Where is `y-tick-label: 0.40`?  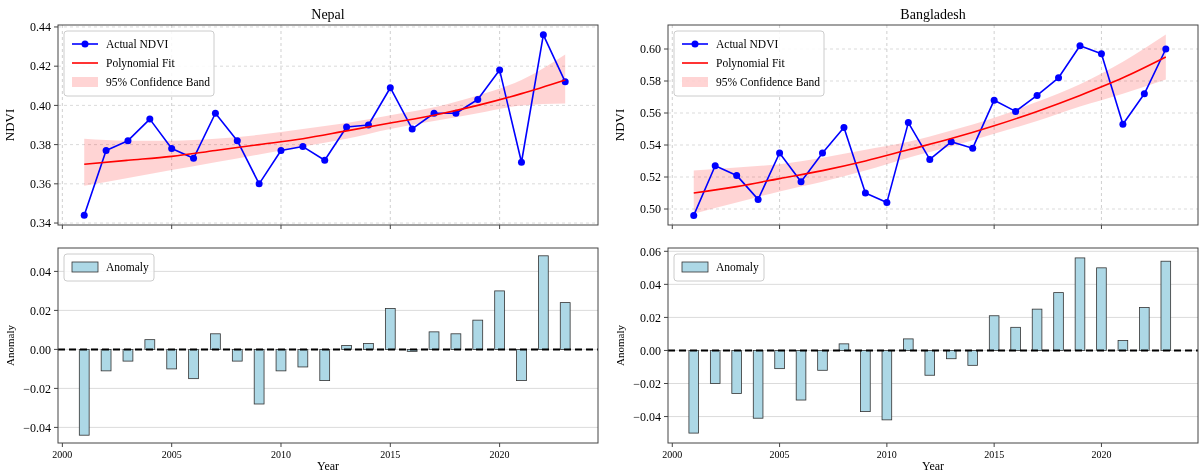 y-tick-label: 0.40 is located at coordinates (40, 105).